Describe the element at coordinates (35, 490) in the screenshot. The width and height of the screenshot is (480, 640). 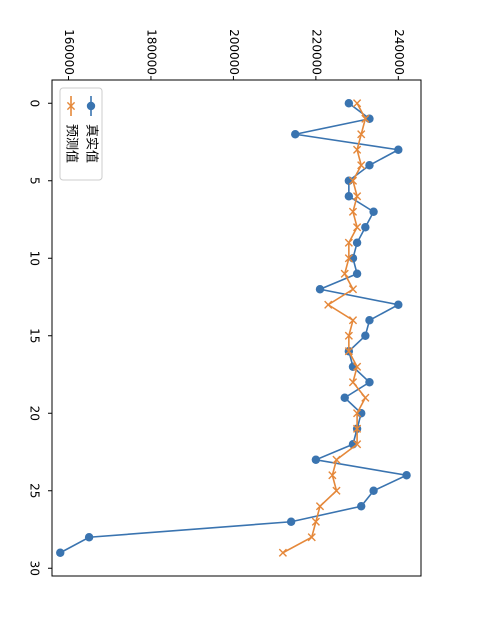
I see `x-tick-label: 25` at that location.